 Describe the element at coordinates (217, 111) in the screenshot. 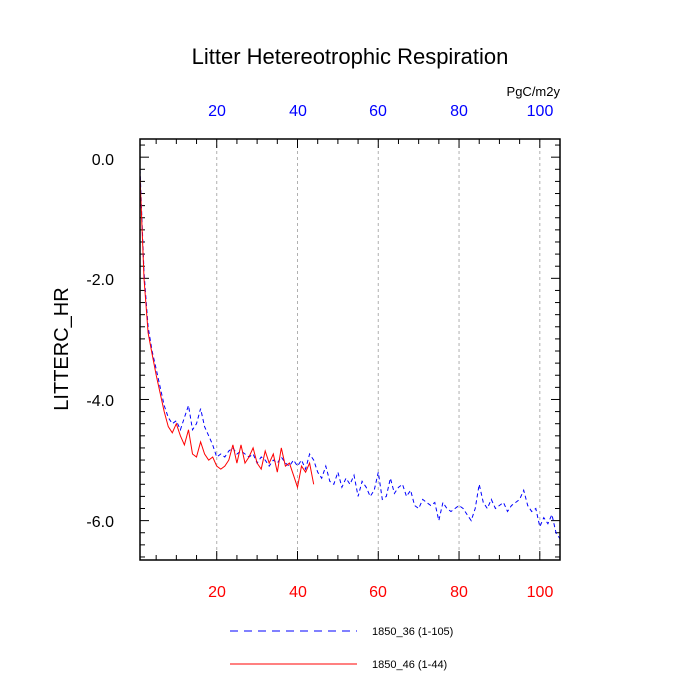

I see `top-tick-label: 20` at that location.